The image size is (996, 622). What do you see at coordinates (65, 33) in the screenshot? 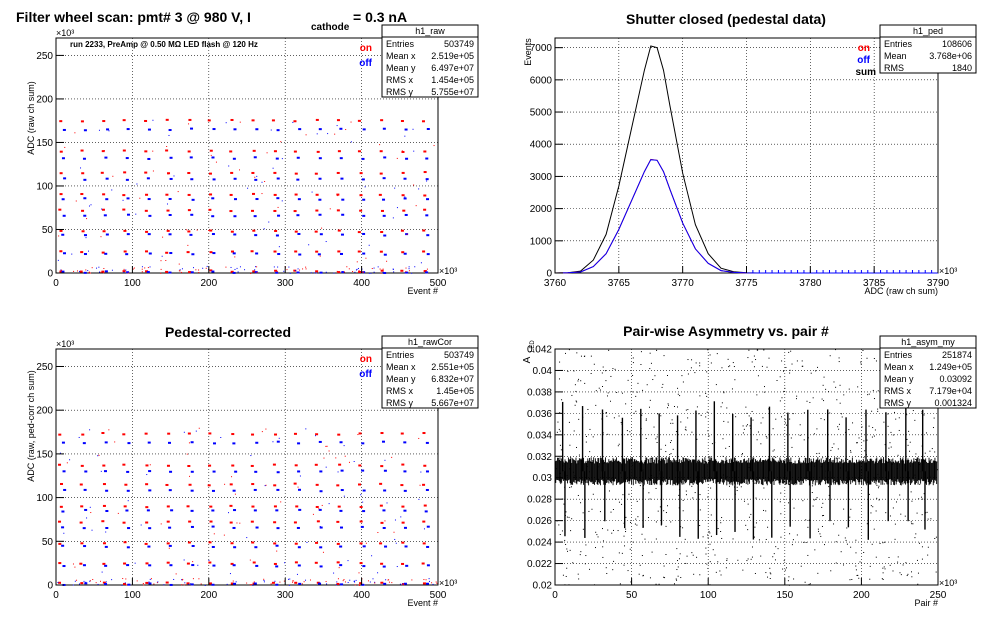
I see `y-exponent: ×10³` at bounding box center [65, 33].